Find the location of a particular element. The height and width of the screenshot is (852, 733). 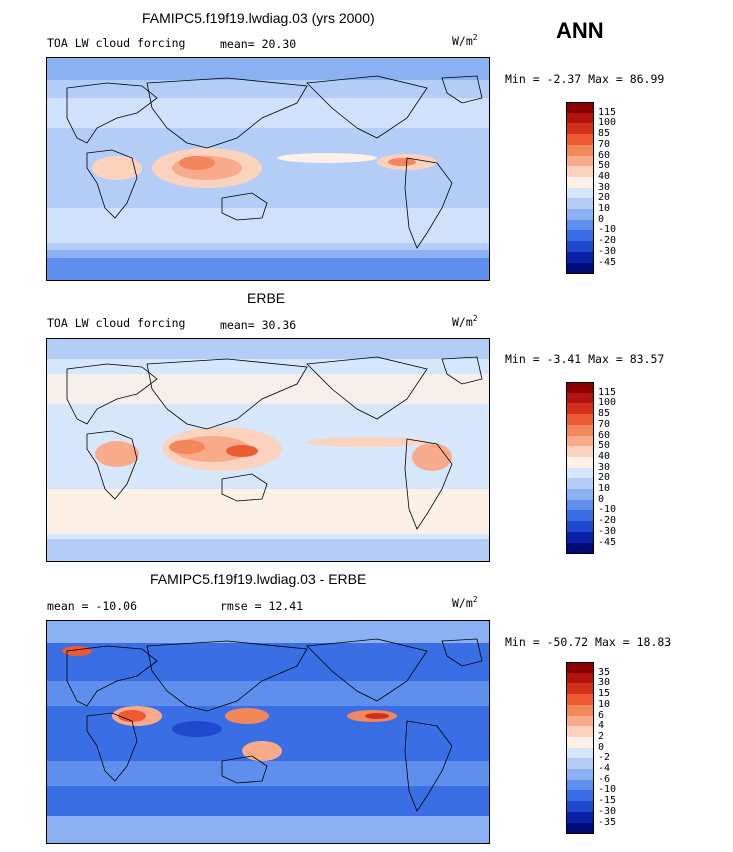

colorbar-tick-label: 40 is located at coordinates (604, 176).